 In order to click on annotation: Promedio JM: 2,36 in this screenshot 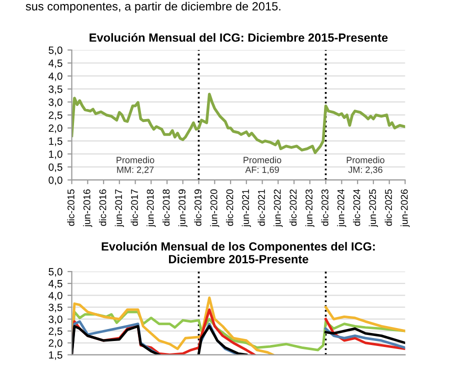, I will do `click(365, 165)`.